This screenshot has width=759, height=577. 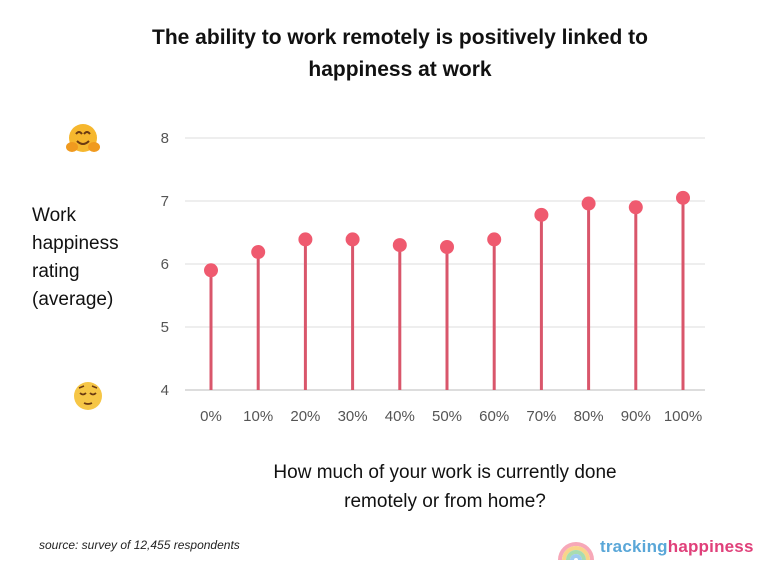 What do you see at coordinates (683, 416) in the screenshot?
I see `x-tick-label: 100%` at bounding box center [683, 416].